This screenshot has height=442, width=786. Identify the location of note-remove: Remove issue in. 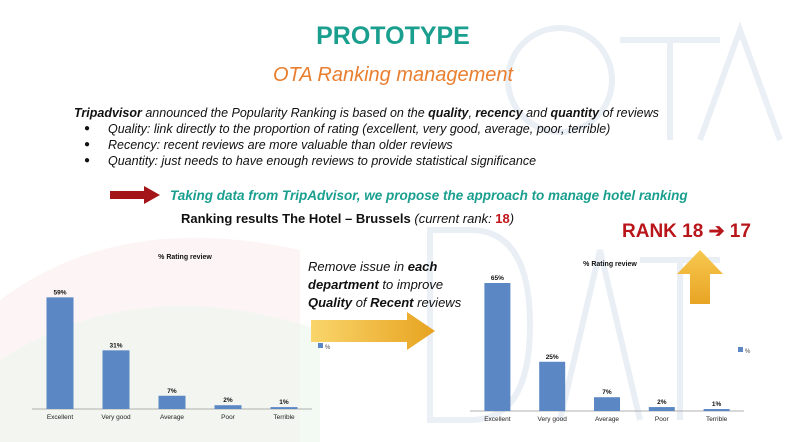
(358, 266).